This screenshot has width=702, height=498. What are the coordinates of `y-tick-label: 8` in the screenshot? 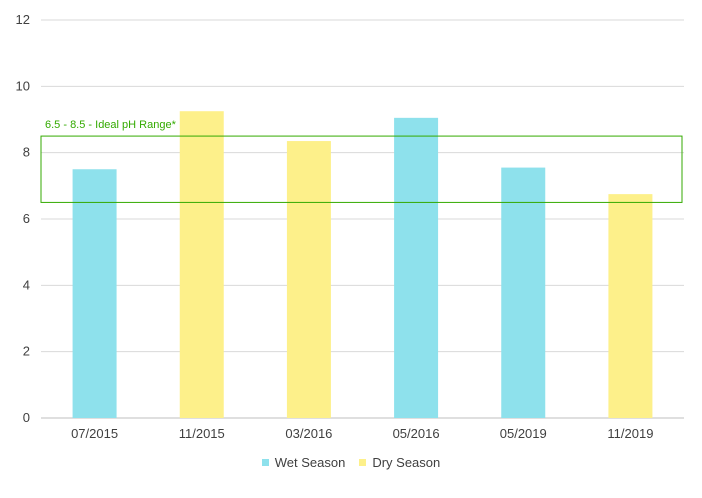 It's located at (26, 152).